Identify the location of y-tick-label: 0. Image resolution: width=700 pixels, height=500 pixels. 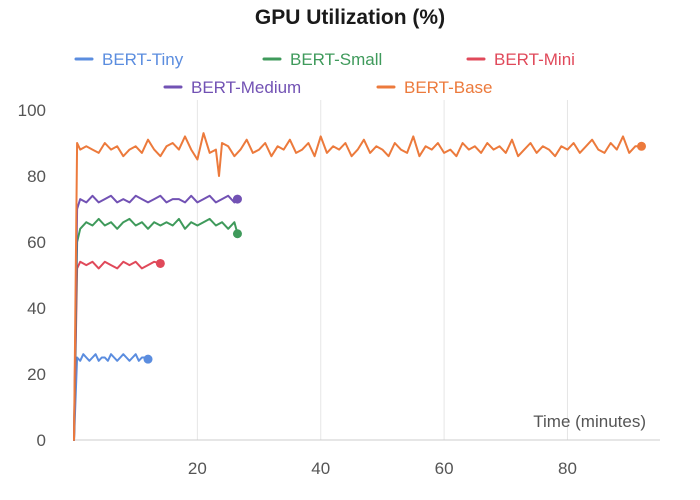
(41, 440).